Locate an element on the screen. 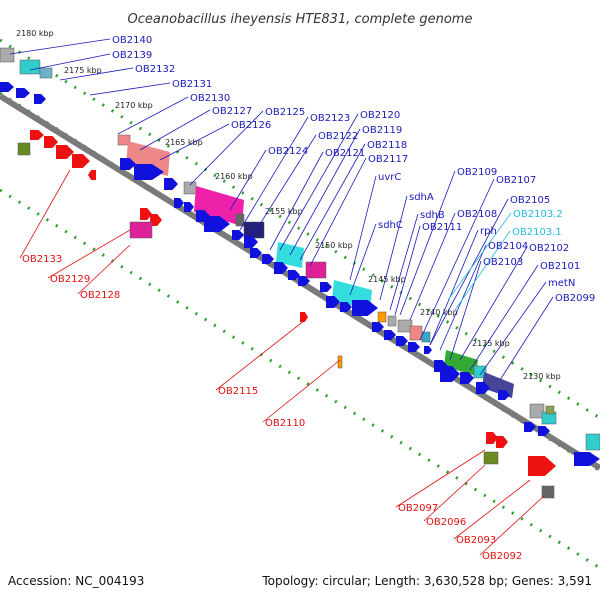 This screenshot has height=600, width=600. gene-label-reverse: OB2110 is located at coordinates (285, 423).